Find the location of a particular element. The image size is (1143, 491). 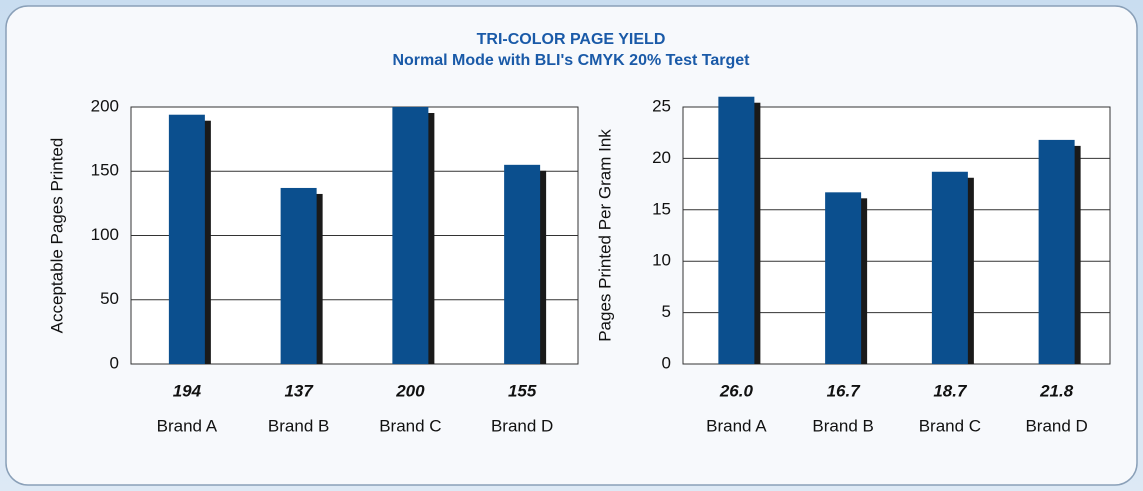

value-label: 18.7 is located at coordinates (950, 390).